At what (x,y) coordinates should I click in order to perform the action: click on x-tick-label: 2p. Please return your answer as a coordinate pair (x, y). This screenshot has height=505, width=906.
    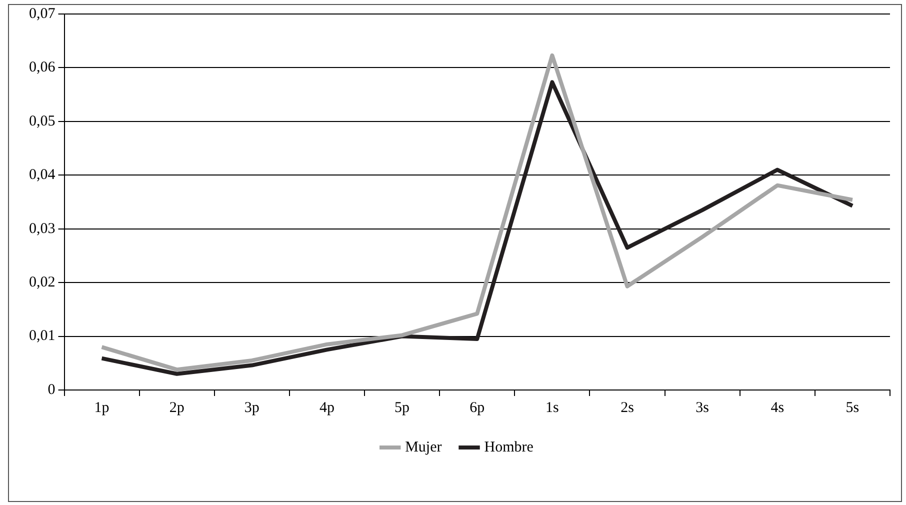
    Looking at the image, I should click on (176, 408).